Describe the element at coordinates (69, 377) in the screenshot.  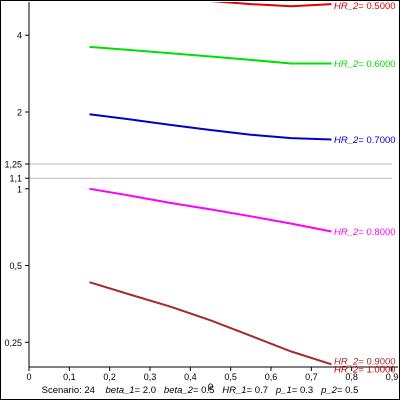
I see `x-tick-label-1: 0,1` at that location.